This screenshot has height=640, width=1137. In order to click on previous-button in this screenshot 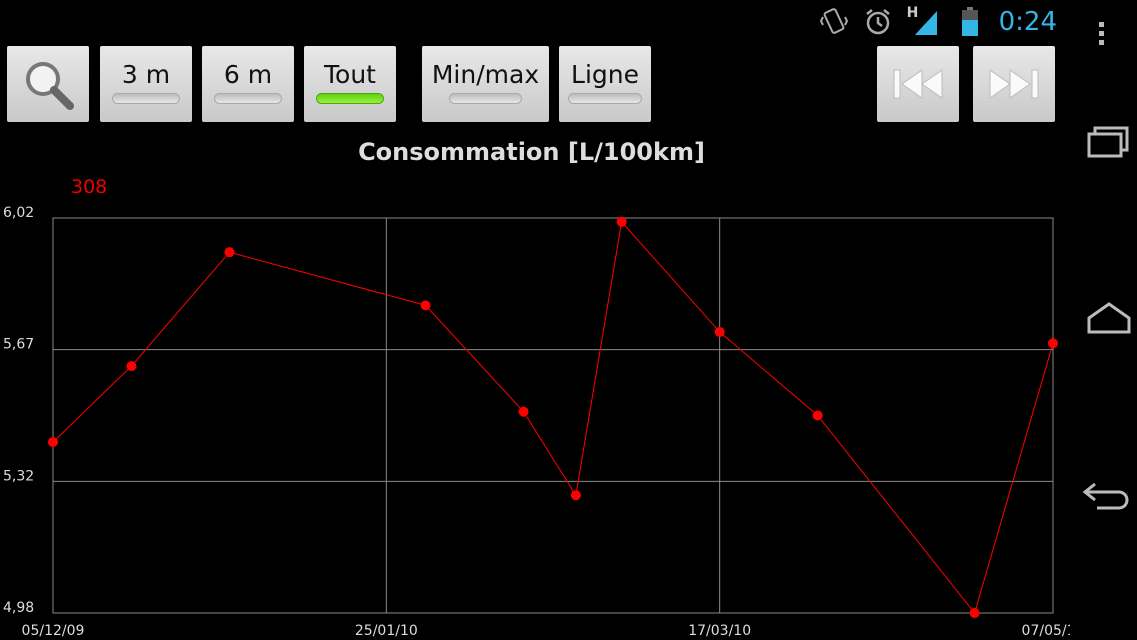, I will do `click(918, 84)`.